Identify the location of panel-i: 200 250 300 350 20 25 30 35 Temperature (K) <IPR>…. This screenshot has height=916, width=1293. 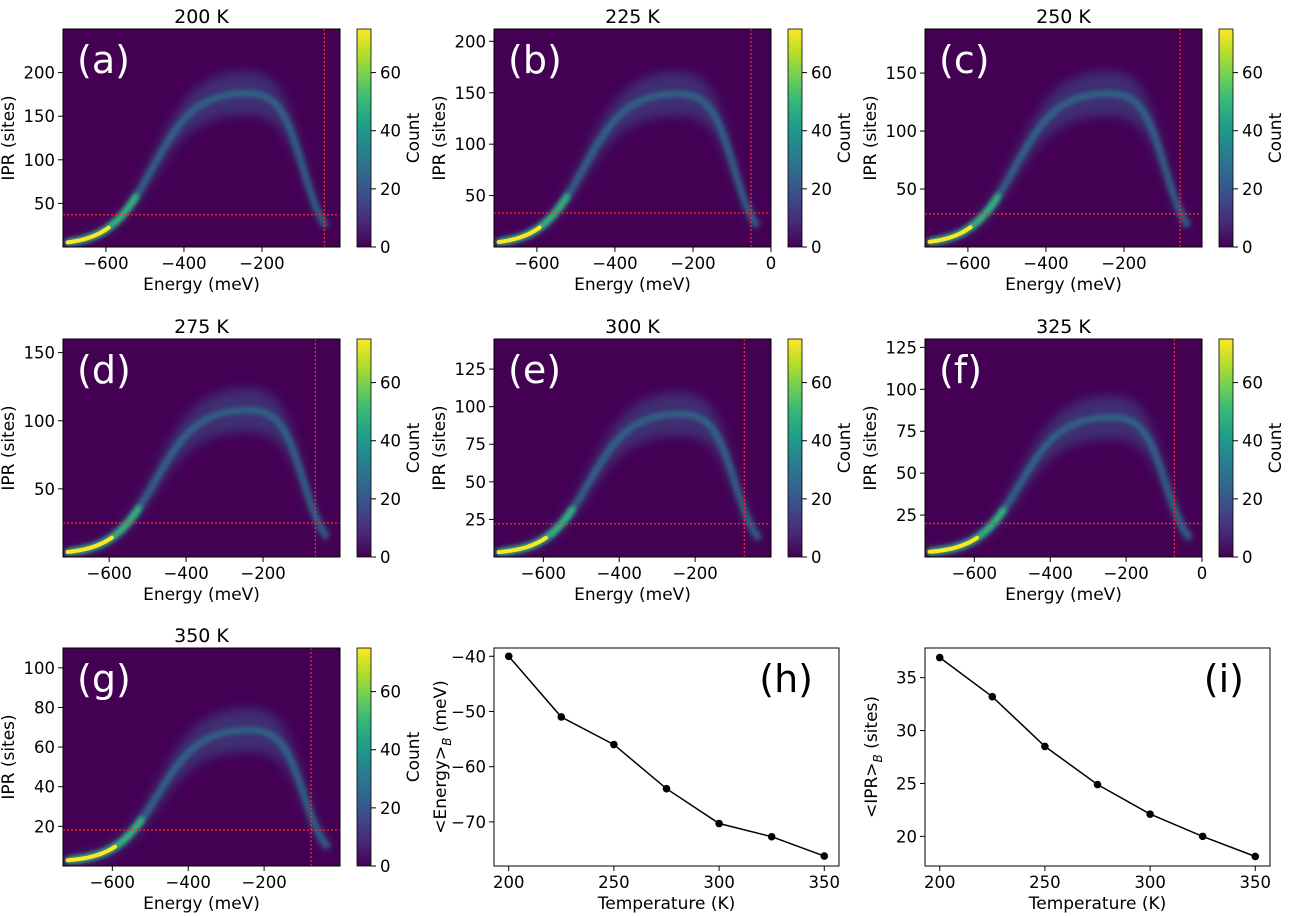
(1066, 780).